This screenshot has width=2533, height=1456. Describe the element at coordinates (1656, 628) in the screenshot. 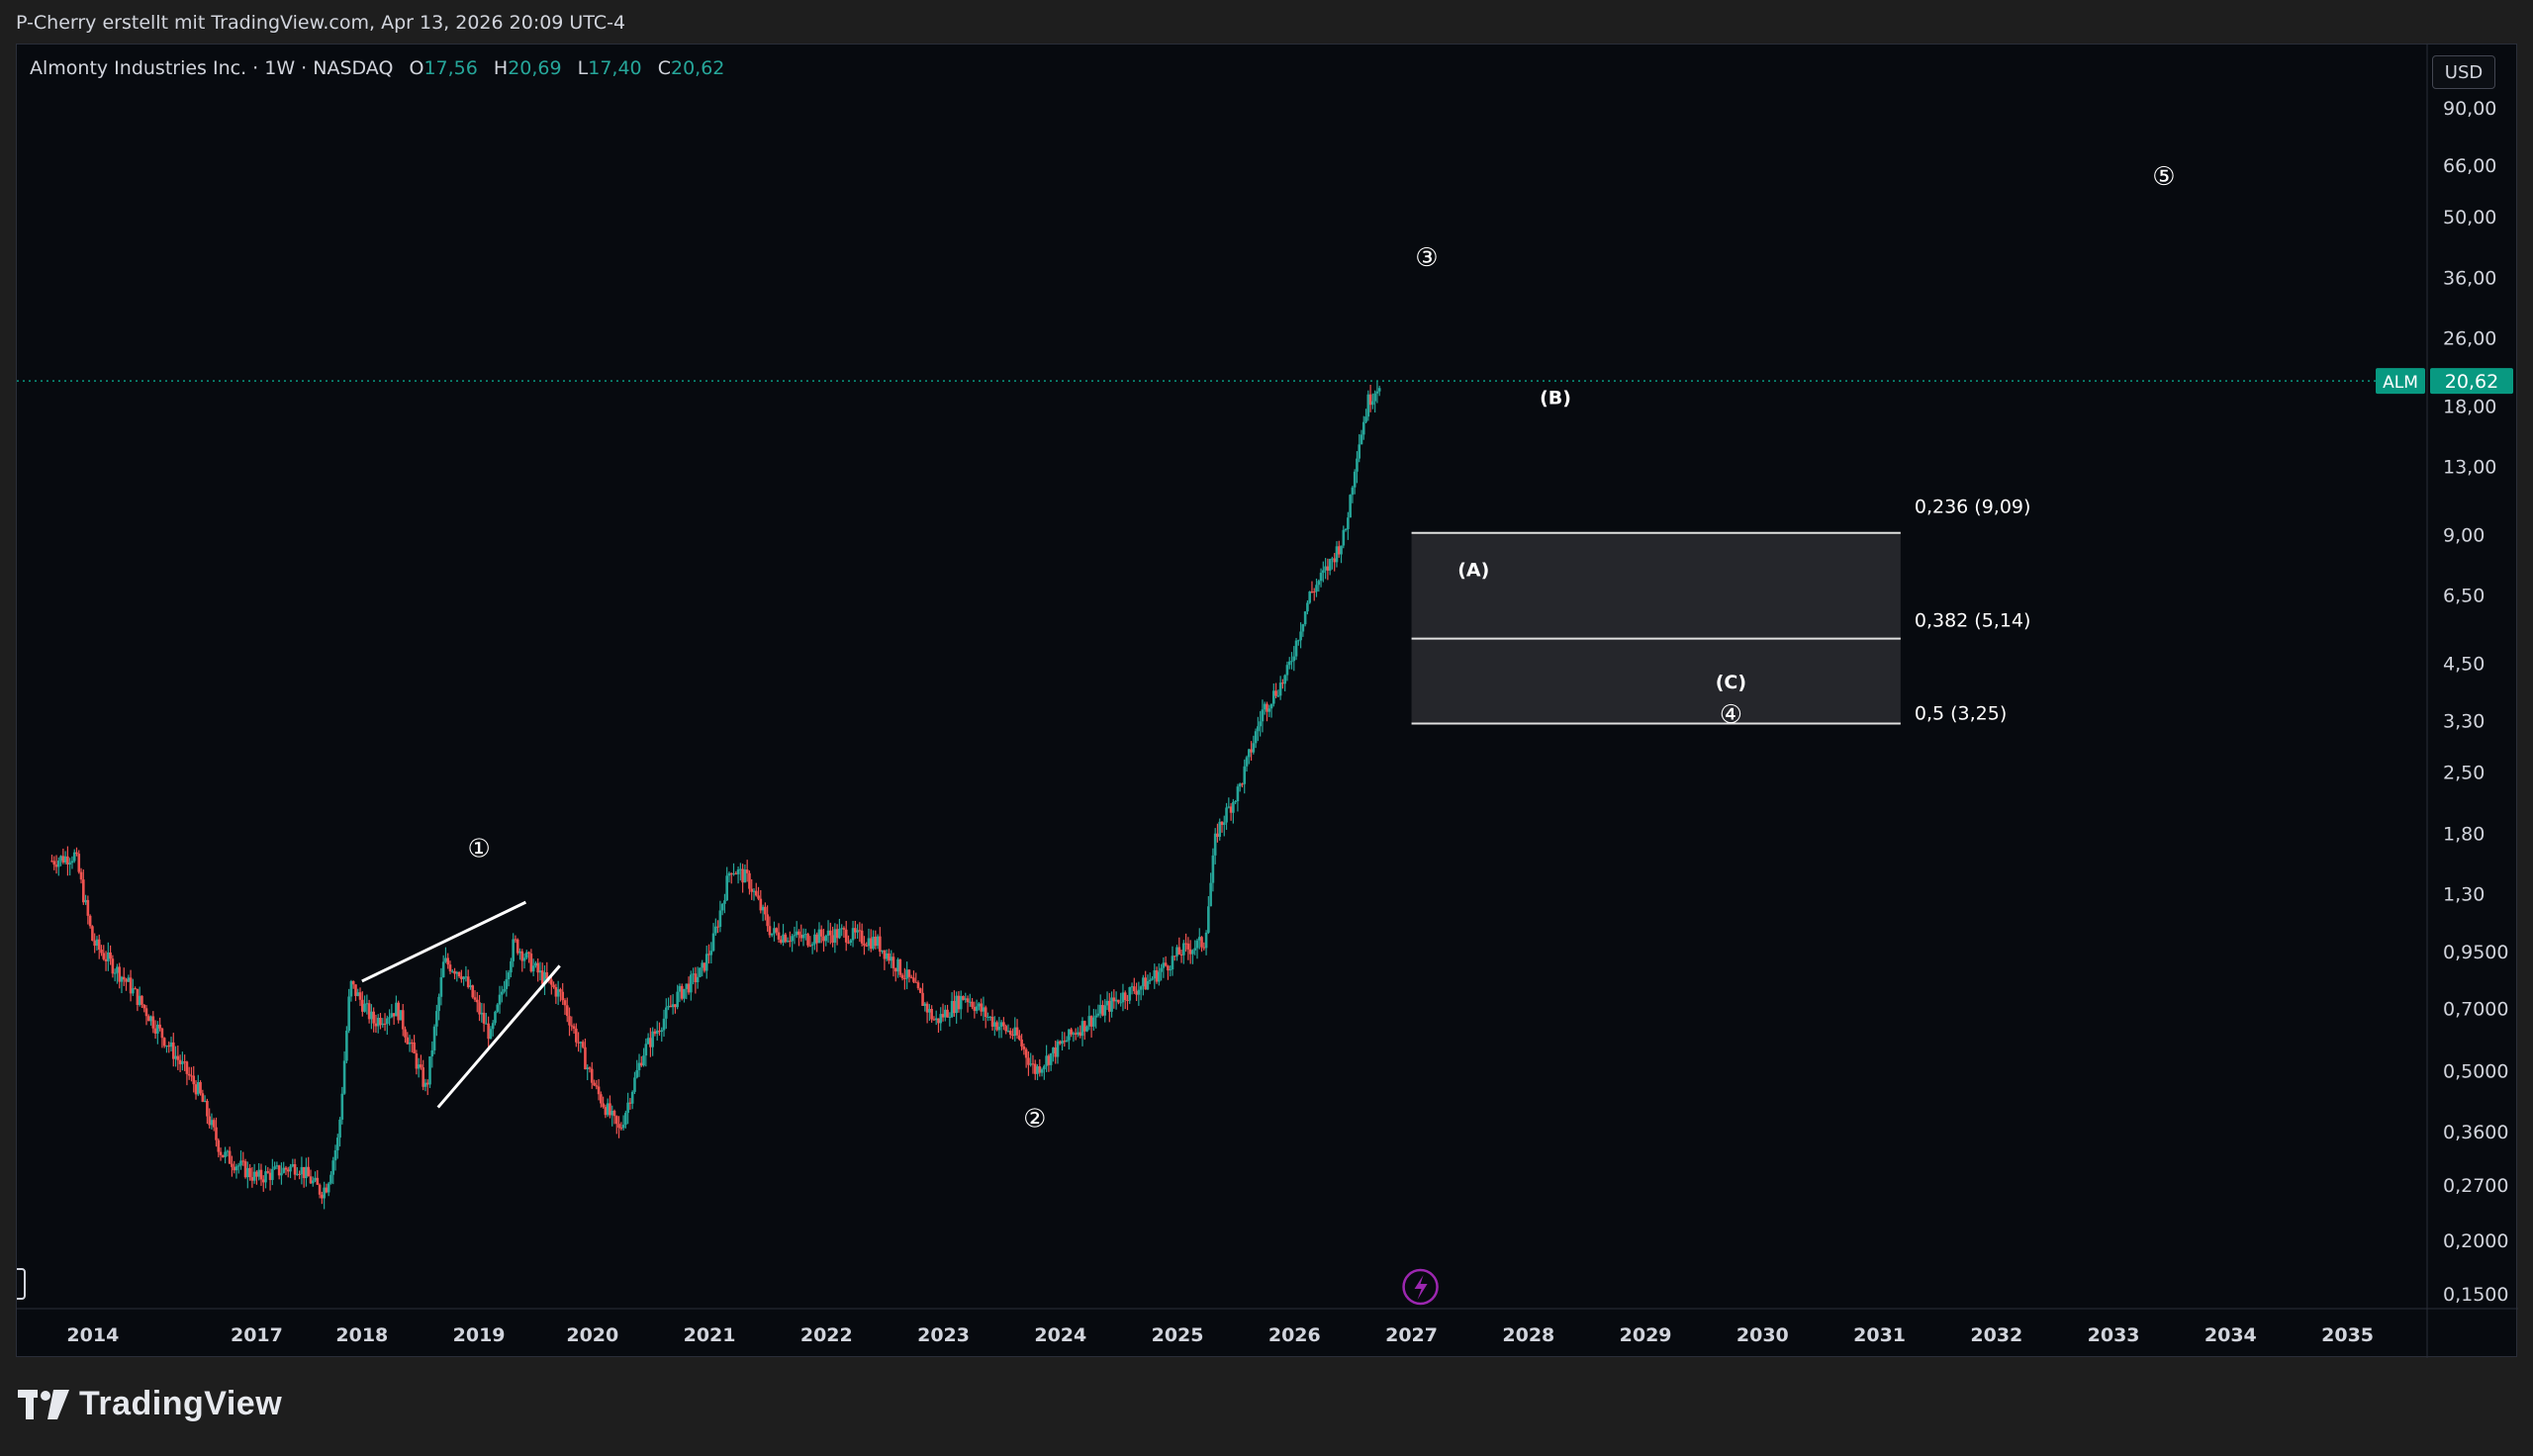

I see `fib-zone` at that location.